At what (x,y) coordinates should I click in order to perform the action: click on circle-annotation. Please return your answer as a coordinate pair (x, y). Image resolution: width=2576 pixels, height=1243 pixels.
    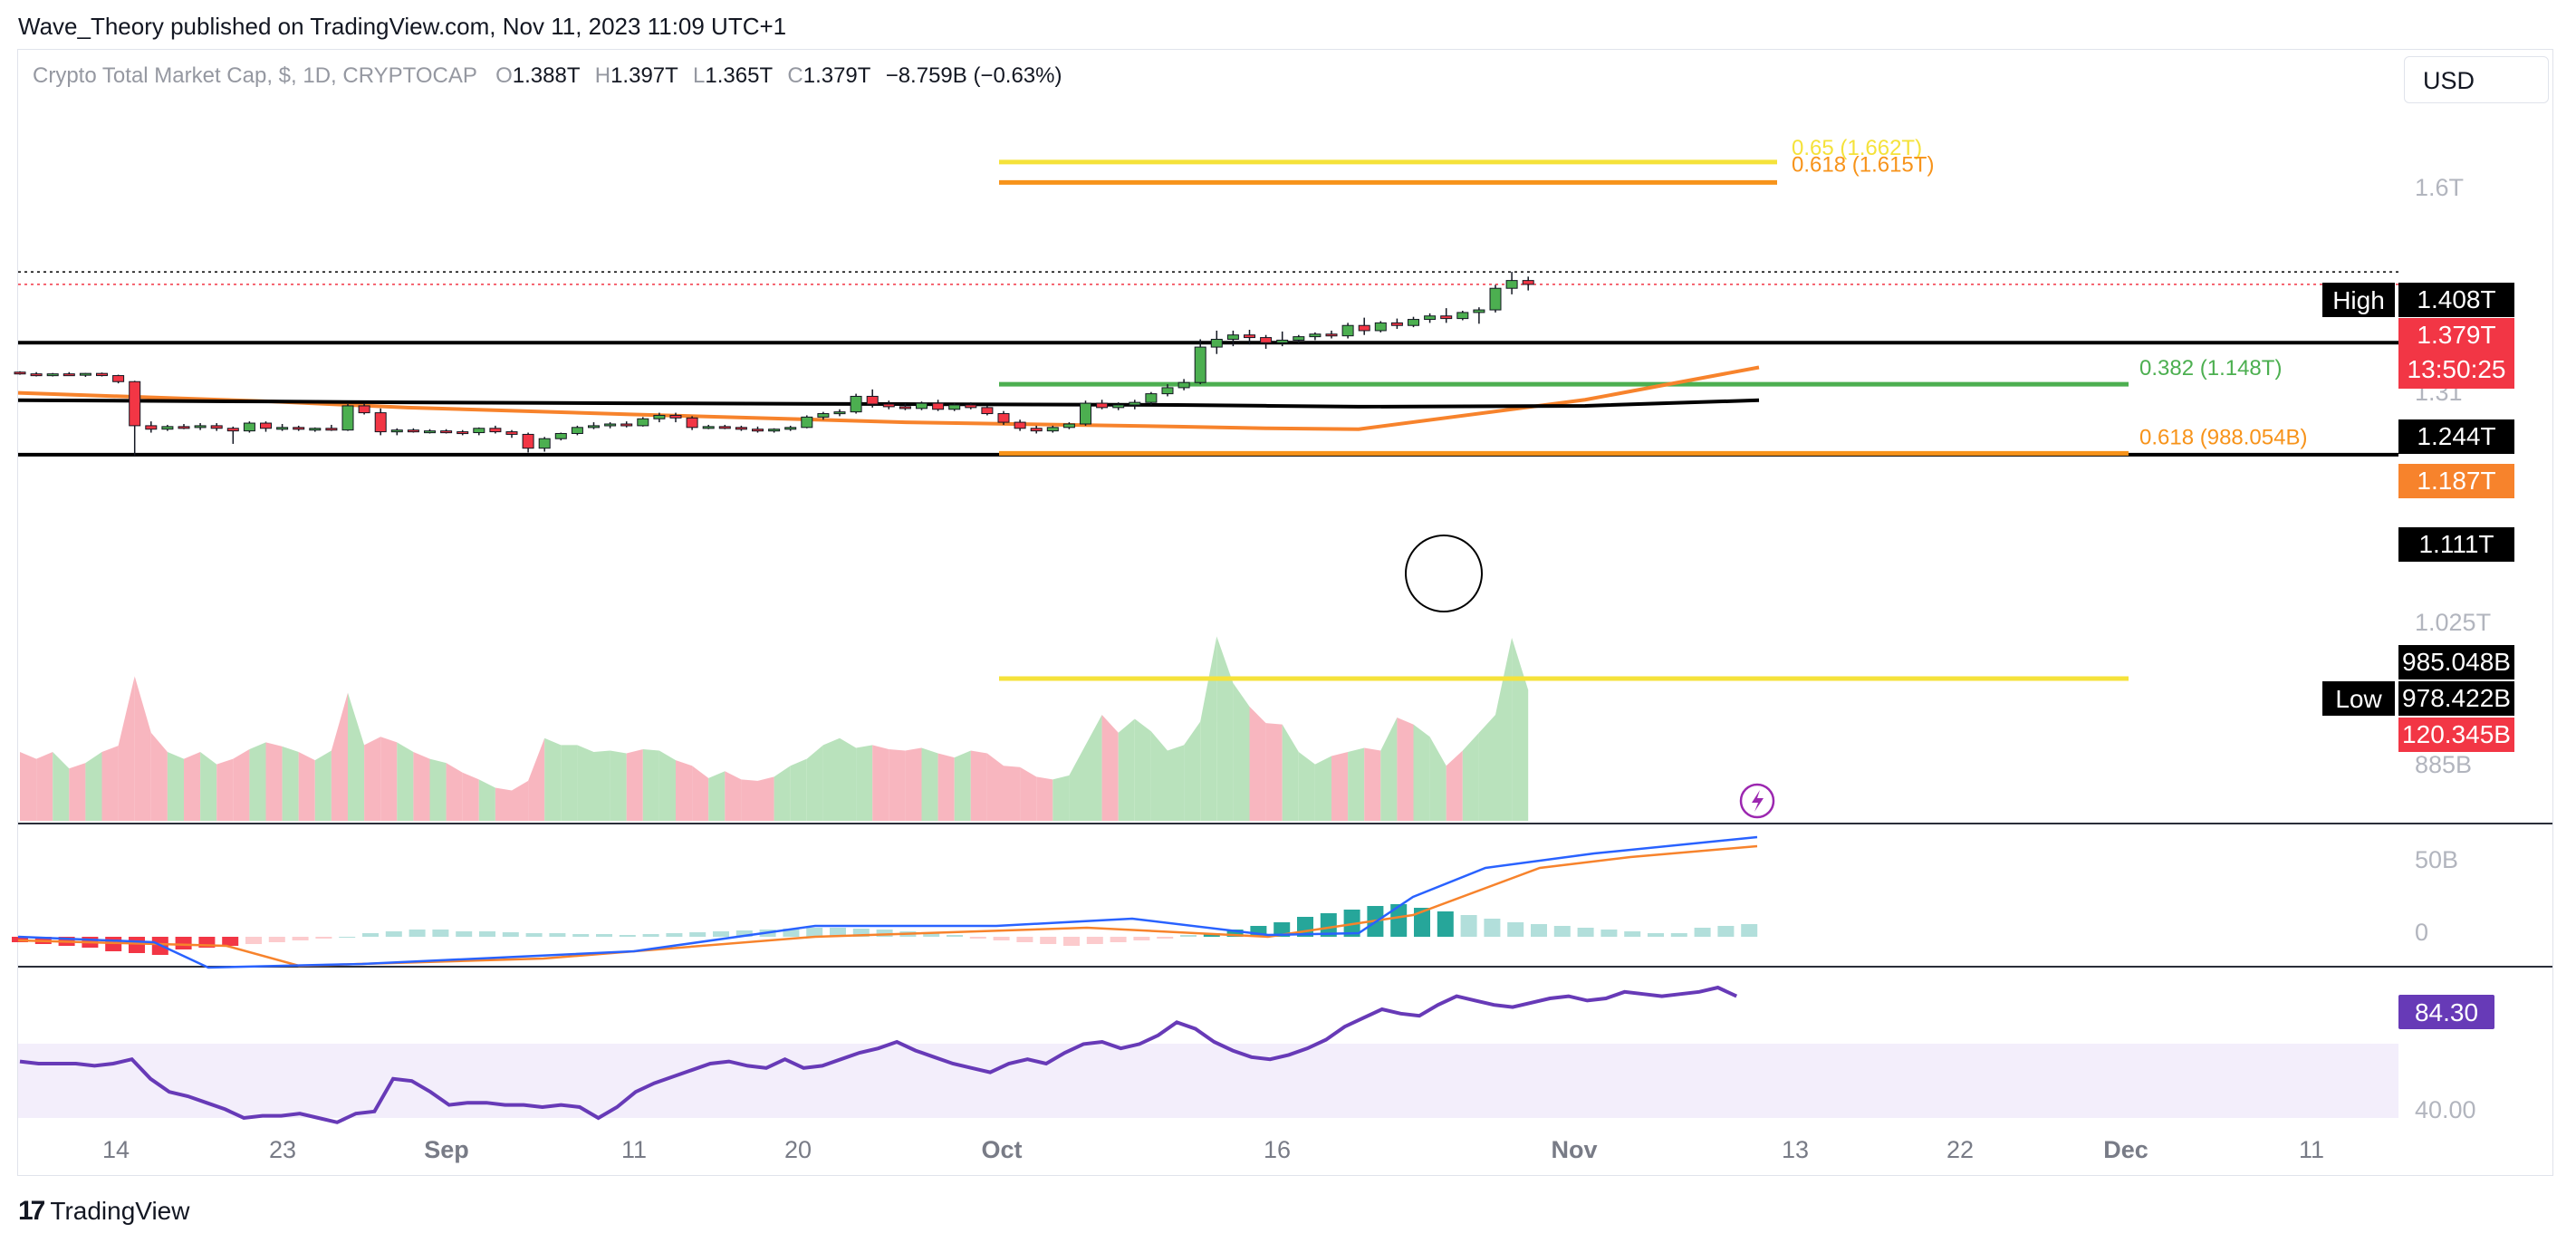
    Looking at the image, I should click on (1444, 573).